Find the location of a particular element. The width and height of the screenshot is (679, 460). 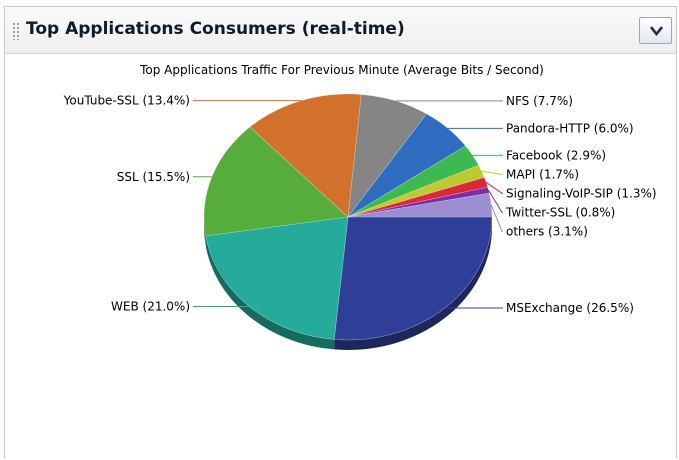

leader-line-mapi is located at coordinates (492, 172).